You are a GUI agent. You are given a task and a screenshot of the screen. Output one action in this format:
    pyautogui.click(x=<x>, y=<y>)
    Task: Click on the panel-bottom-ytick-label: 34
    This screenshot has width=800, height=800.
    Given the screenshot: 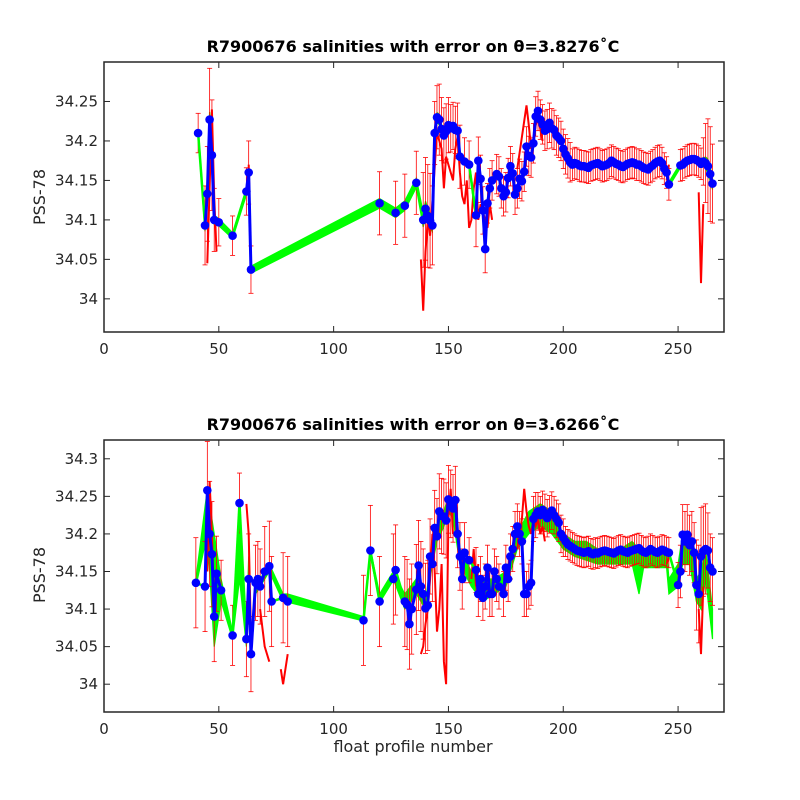 What is the action you would take?
    pyautogui.click(x=88, y=684)
    